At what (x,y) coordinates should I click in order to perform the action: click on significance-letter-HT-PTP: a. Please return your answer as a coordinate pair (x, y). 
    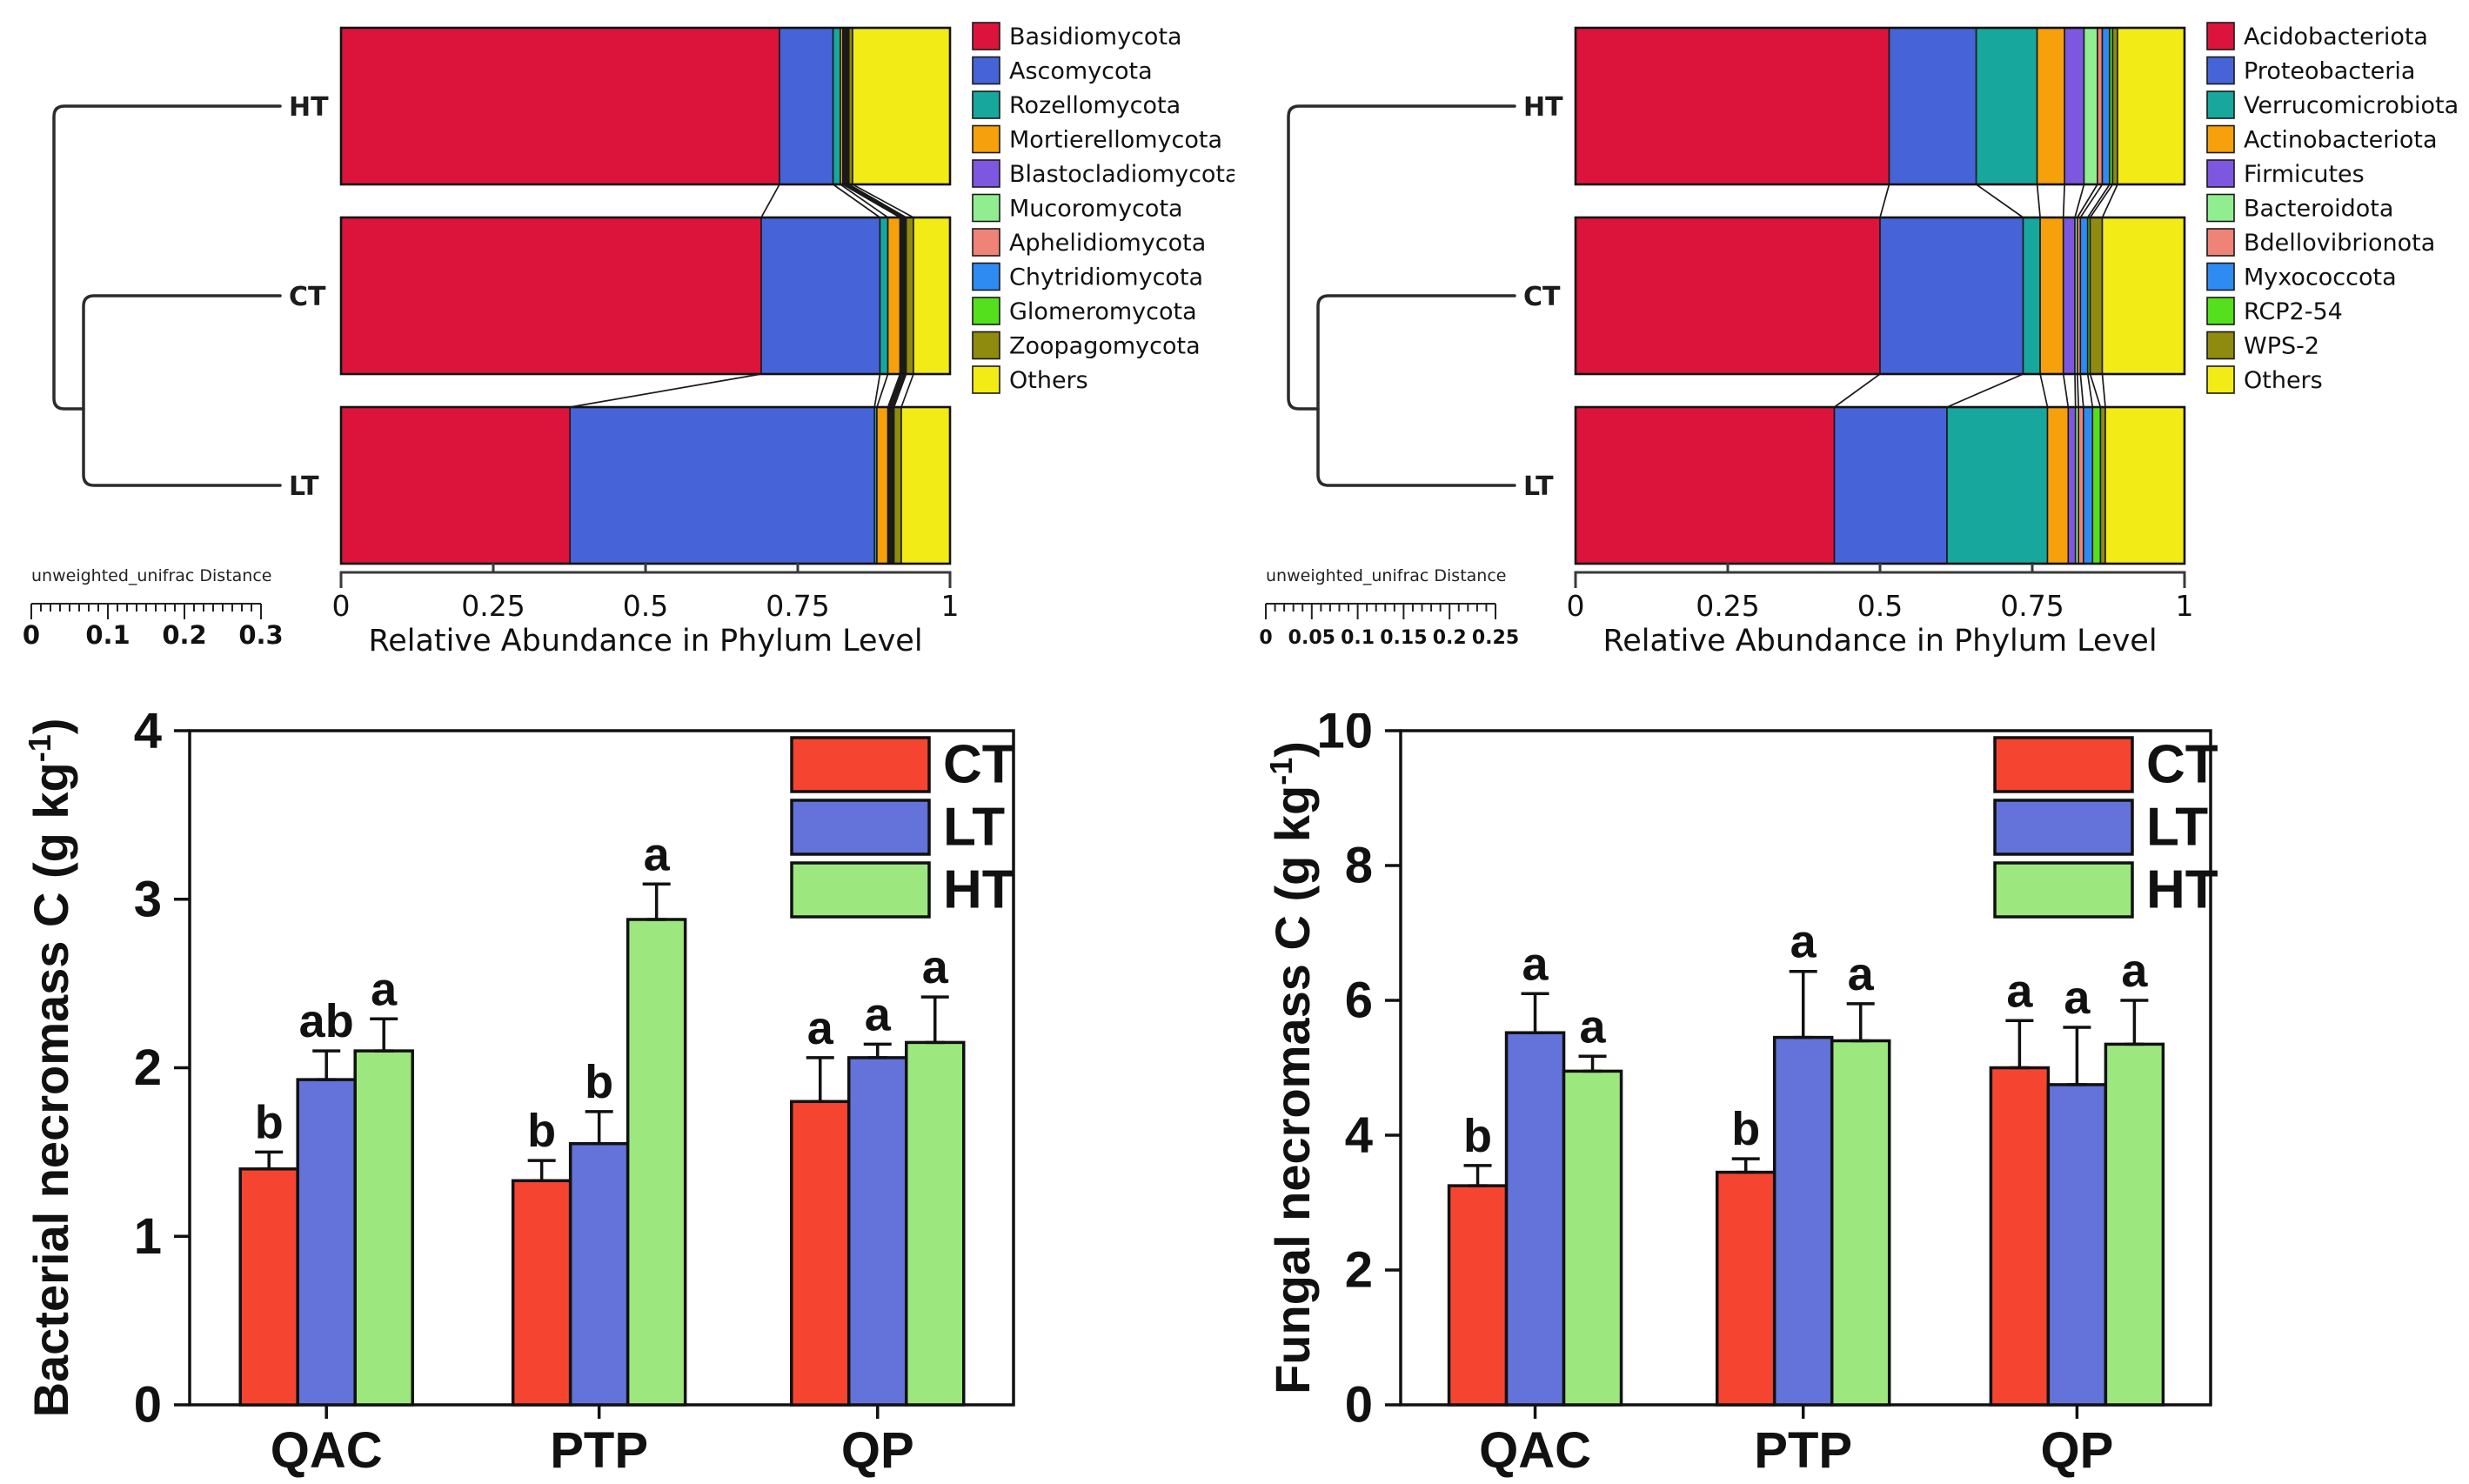
    Looking at the image, I should click on (657, 854).